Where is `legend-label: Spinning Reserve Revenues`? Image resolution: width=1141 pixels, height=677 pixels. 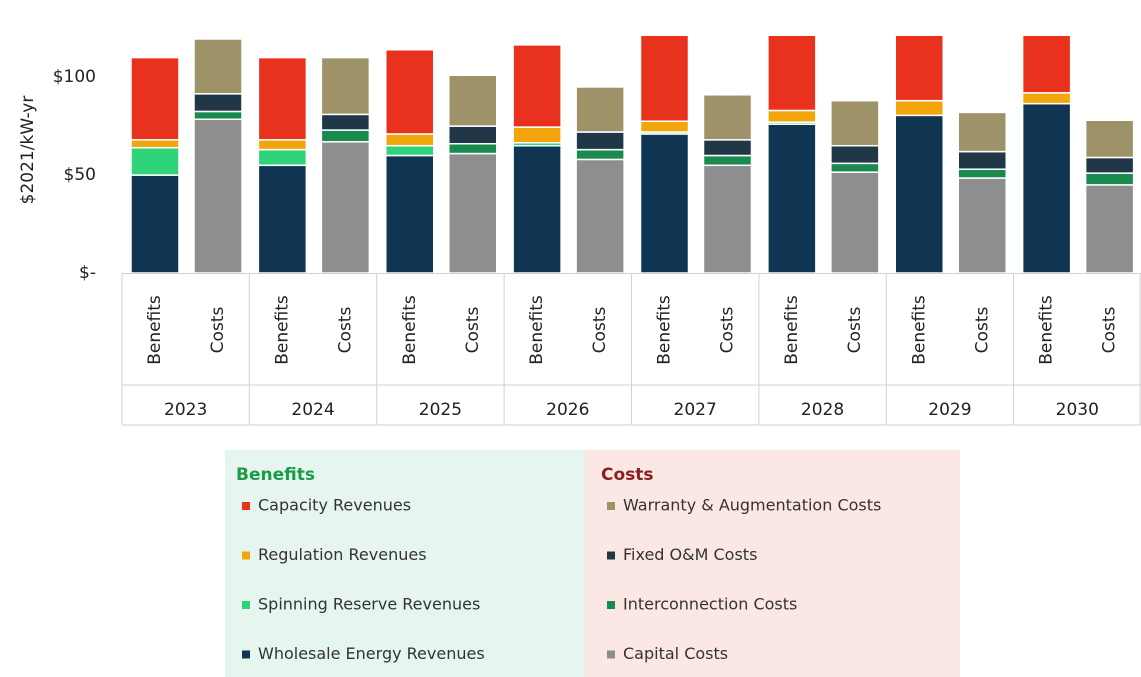 legend-label: Spinning Reserve Revenues is located at coordinates (369, 604).